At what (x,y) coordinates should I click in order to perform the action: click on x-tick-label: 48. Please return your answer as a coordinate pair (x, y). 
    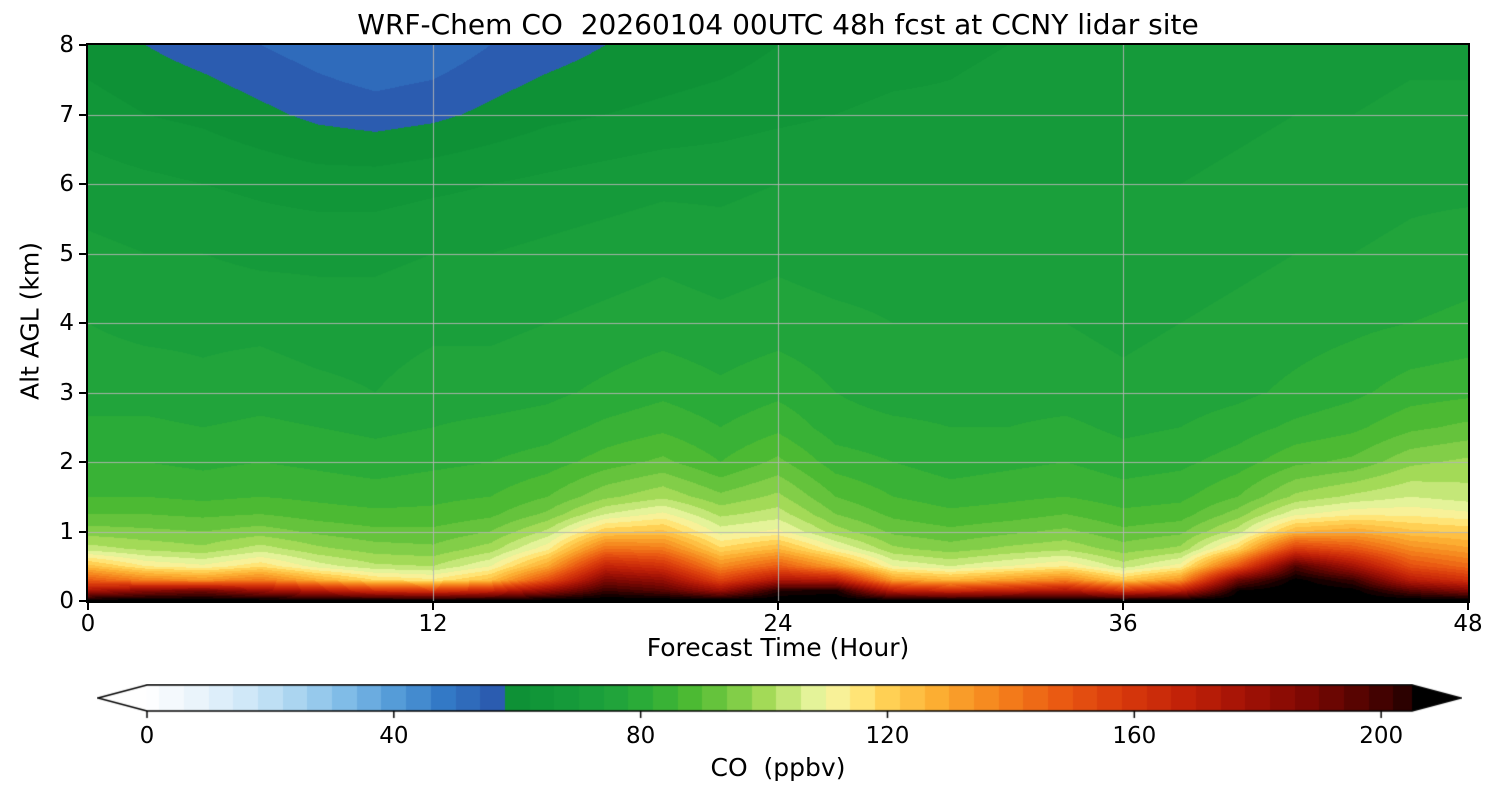
    Looking at the image, I should click on (1468, 624).